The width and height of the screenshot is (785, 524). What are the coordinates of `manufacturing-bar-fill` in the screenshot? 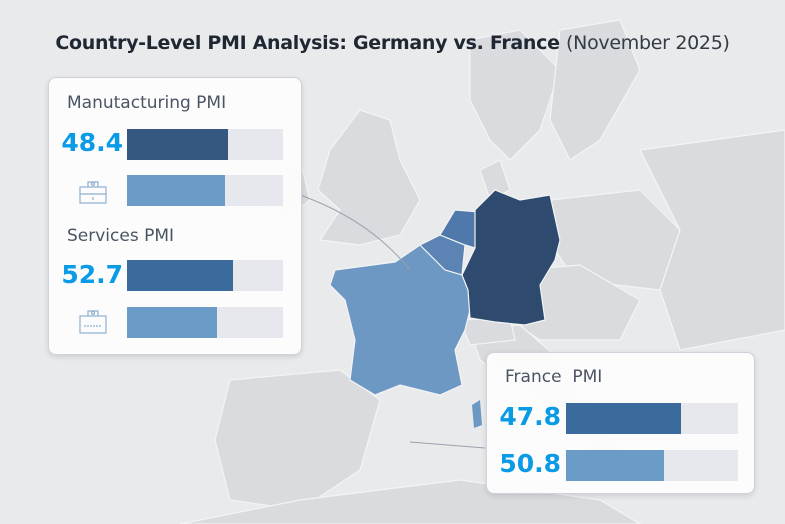 It's located at (178, 144).